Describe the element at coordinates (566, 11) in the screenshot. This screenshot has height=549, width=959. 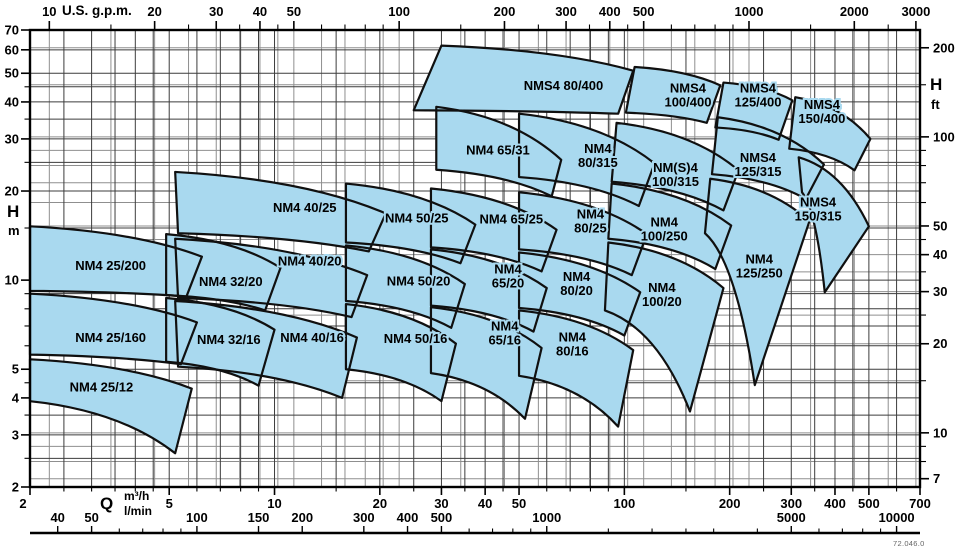
I see `top-tick-label-300: 300` at that location.